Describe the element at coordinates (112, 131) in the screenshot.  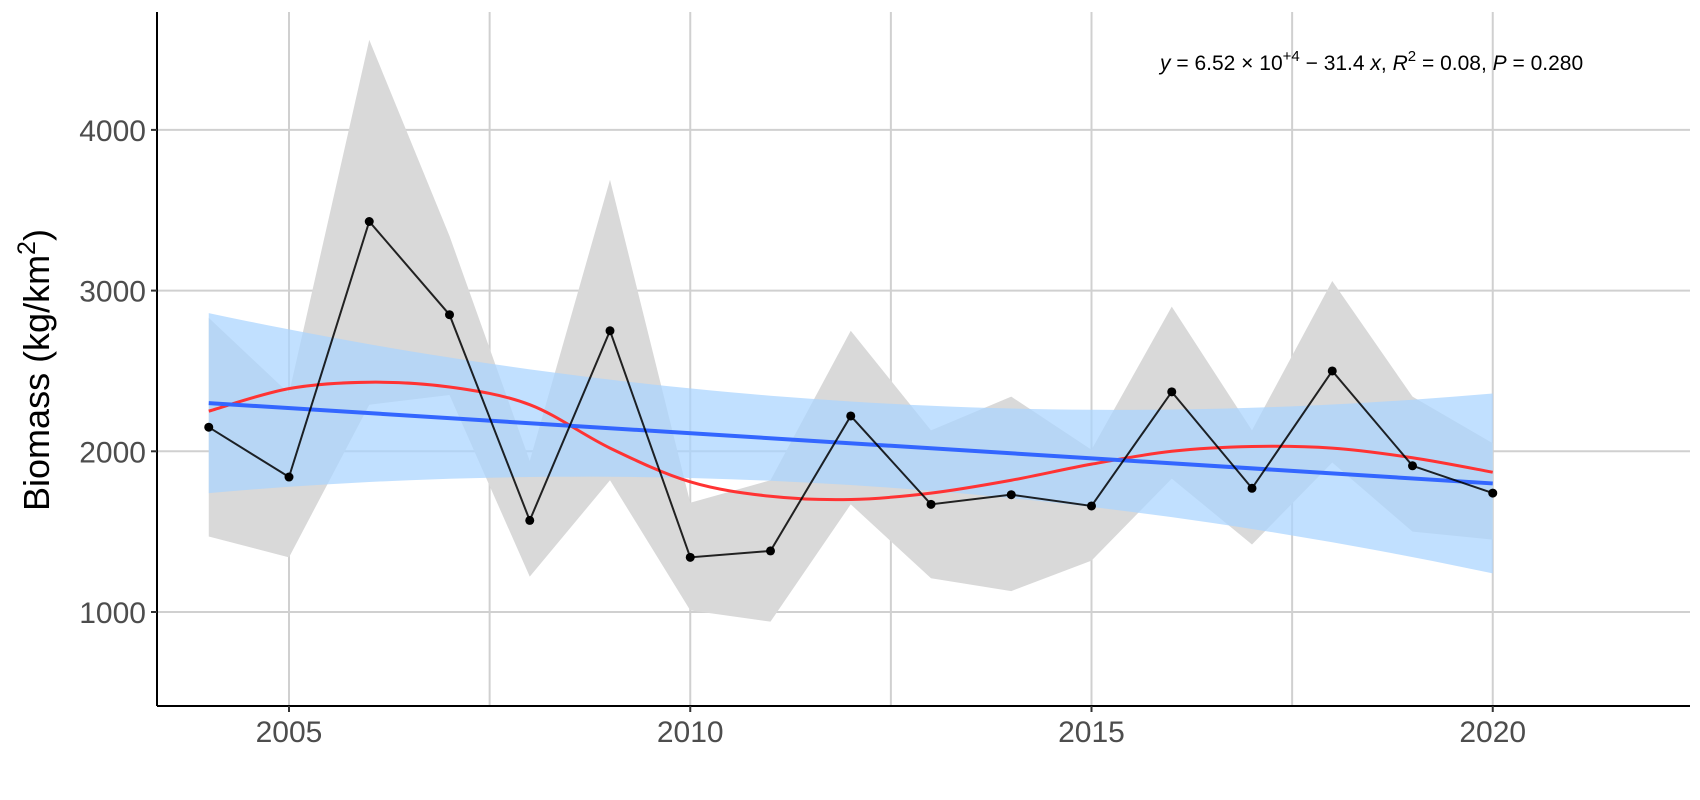
I see `y-tick-label: 4000` at that location.